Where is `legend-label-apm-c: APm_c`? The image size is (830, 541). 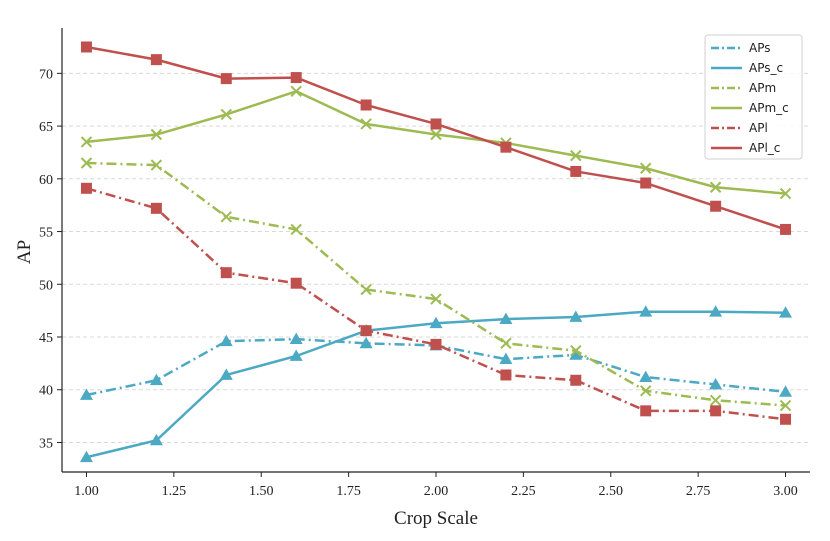
legend-label-apm-c: APm_c is located at coordinates (769, 108).